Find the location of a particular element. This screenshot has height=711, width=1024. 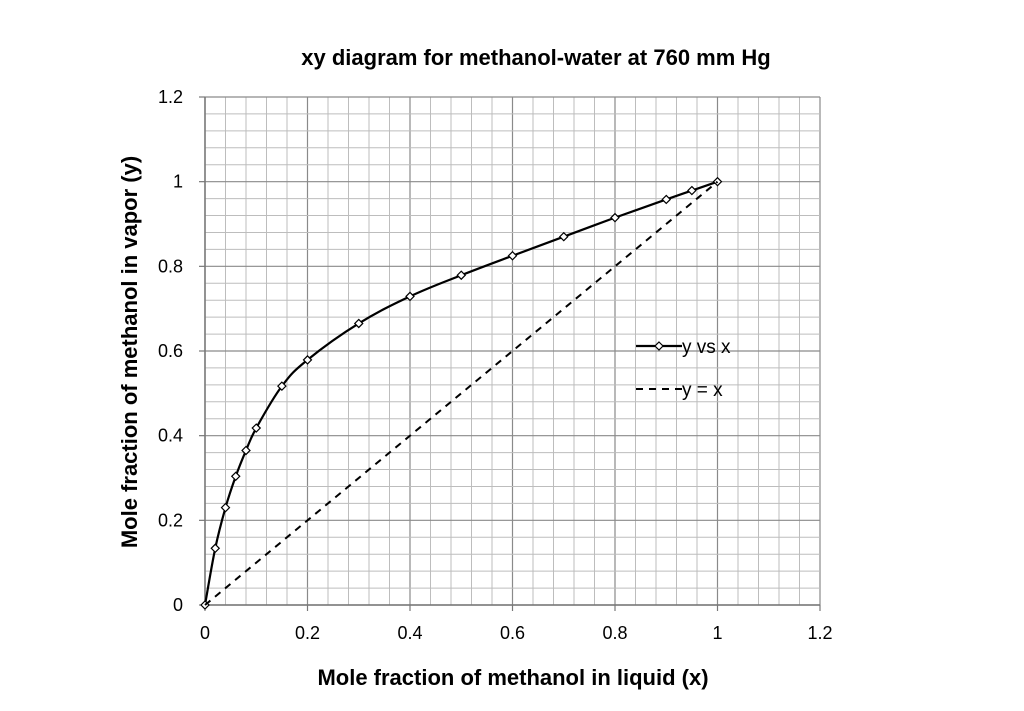

x-tick-label: 0.8 is located at coordinates (614, 633).